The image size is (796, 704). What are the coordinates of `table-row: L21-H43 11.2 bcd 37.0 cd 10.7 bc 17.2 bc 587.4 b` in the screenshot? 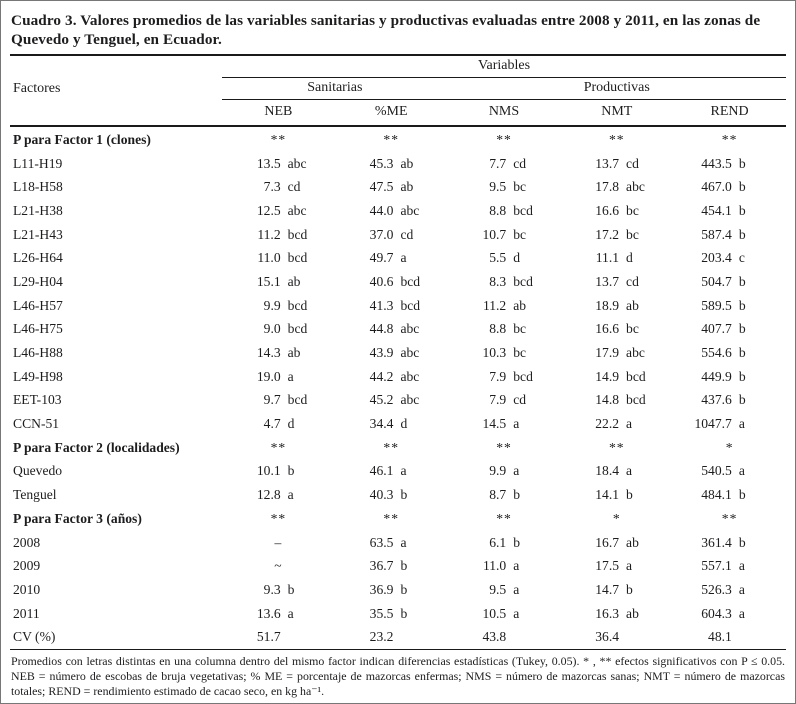 It's located at (398, 235).